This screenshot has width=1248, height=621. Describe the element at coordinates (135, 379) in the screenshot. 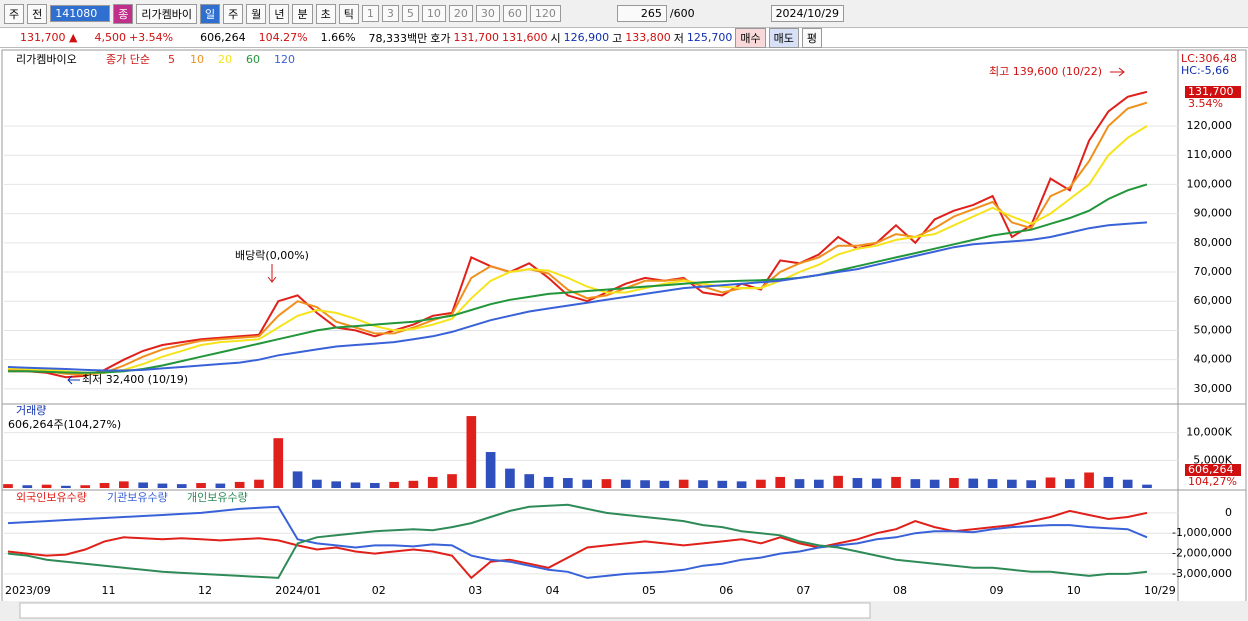

I see `low-label: 최저 32,400 (10/19)` at that location.